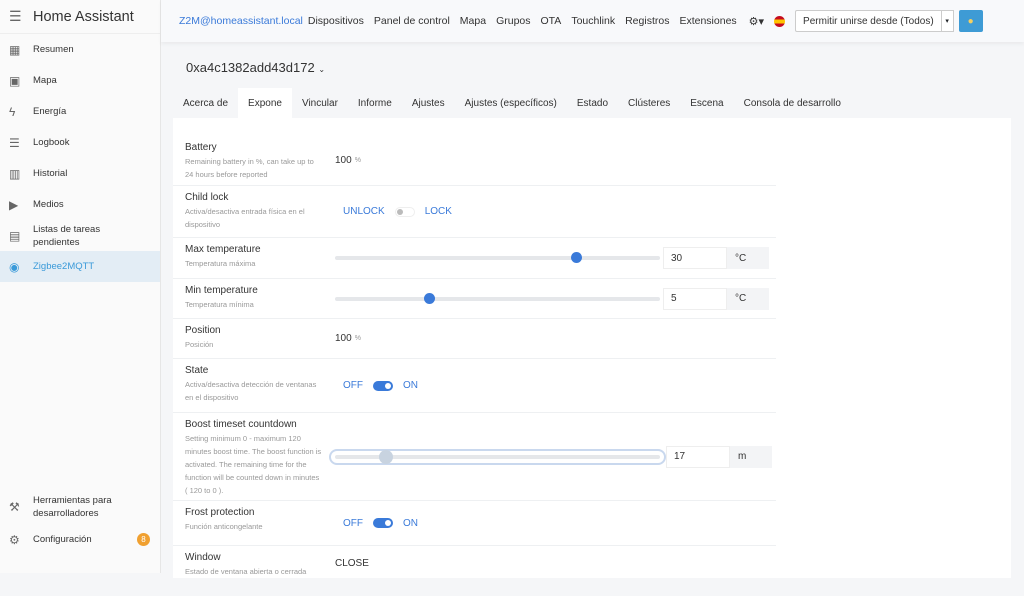  What do you see at coordinates (647, 21) in the screenshot?
I see `nav-link-registros: Registros` at bounding box center [647, 21].